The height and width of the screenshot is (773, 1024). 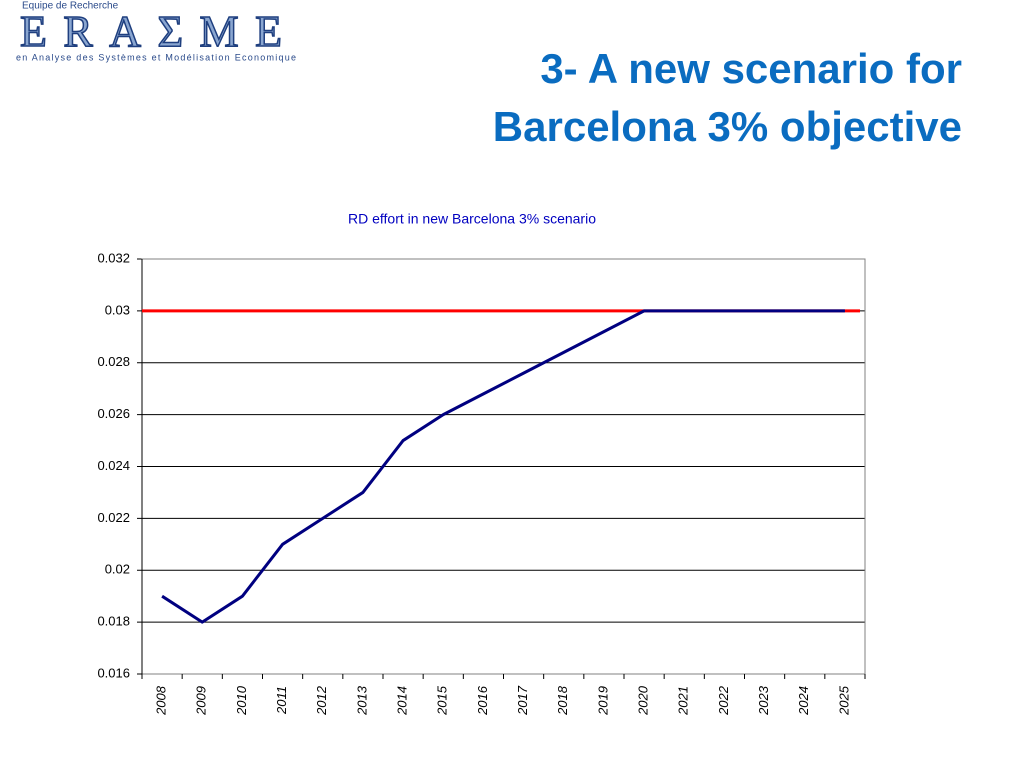 What do you see at coordinates (482, 700) in the screenshot?
I see `x-tick-label: 2016` at bounding box center [482, 700].